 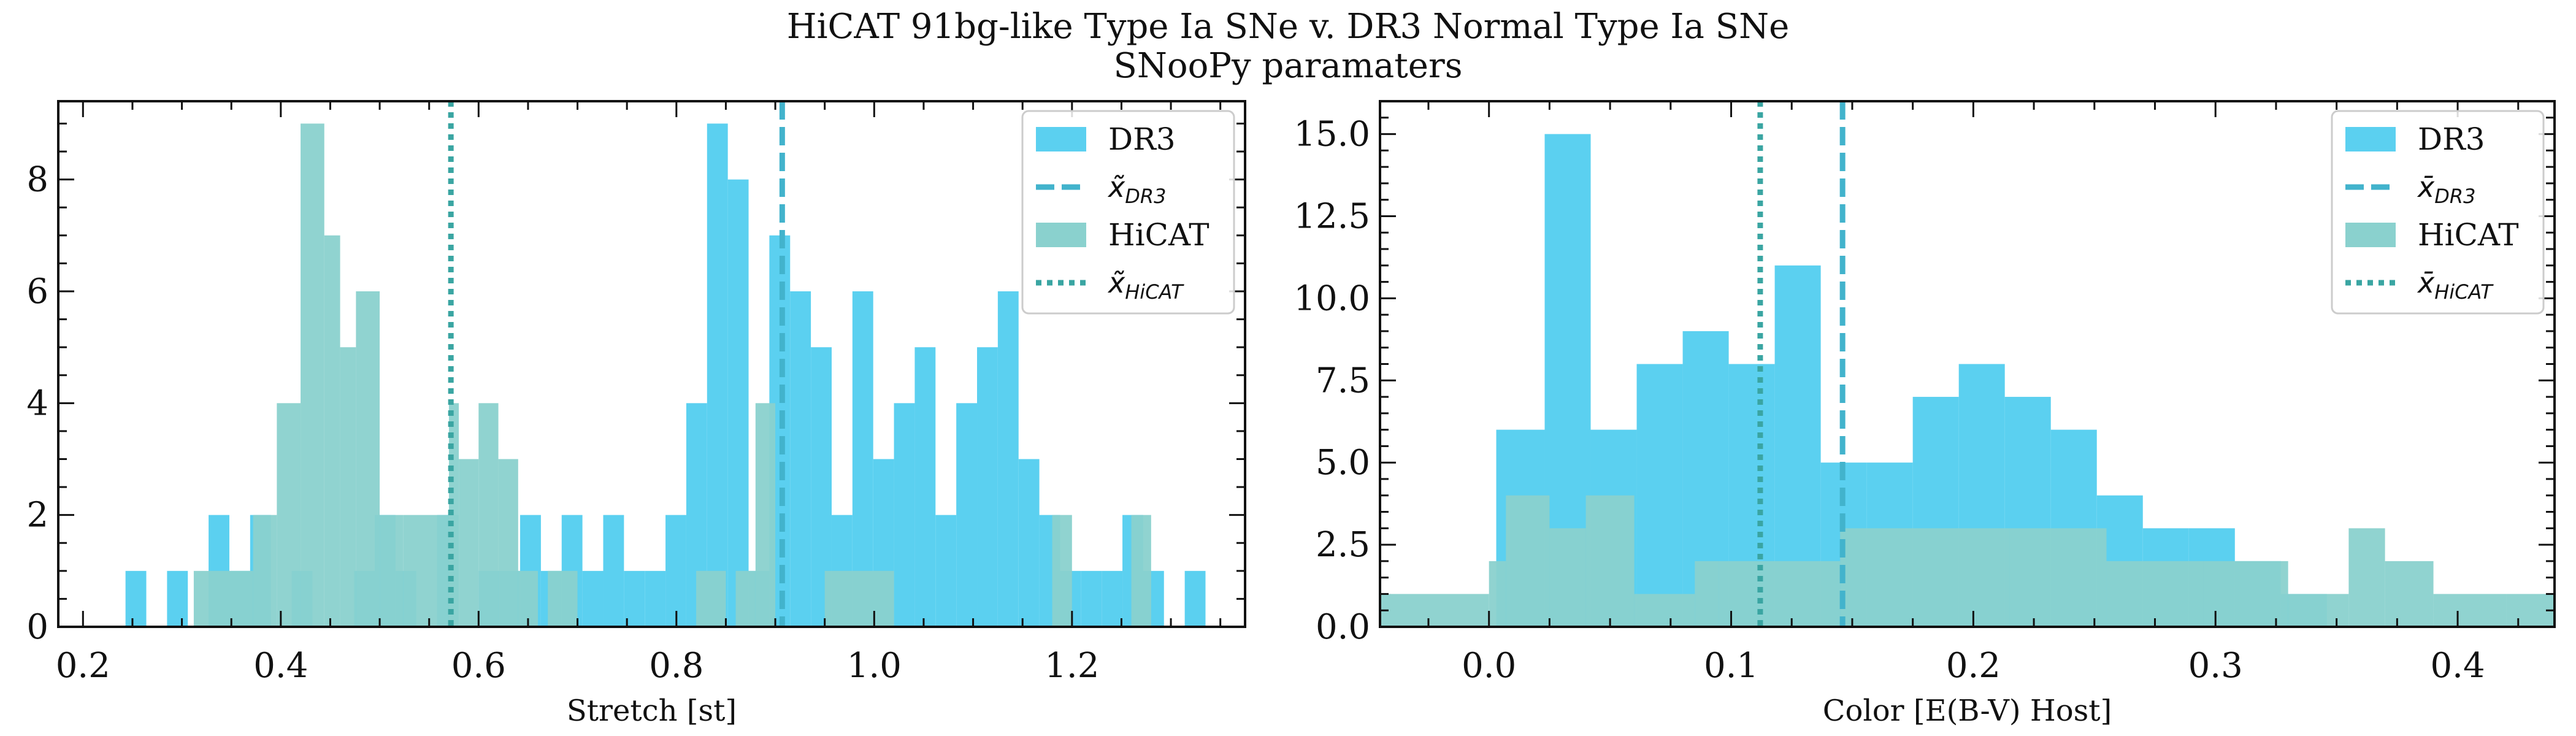 I want to click on stretch-xtick-label: 0.6, so click(x=478, y=666).